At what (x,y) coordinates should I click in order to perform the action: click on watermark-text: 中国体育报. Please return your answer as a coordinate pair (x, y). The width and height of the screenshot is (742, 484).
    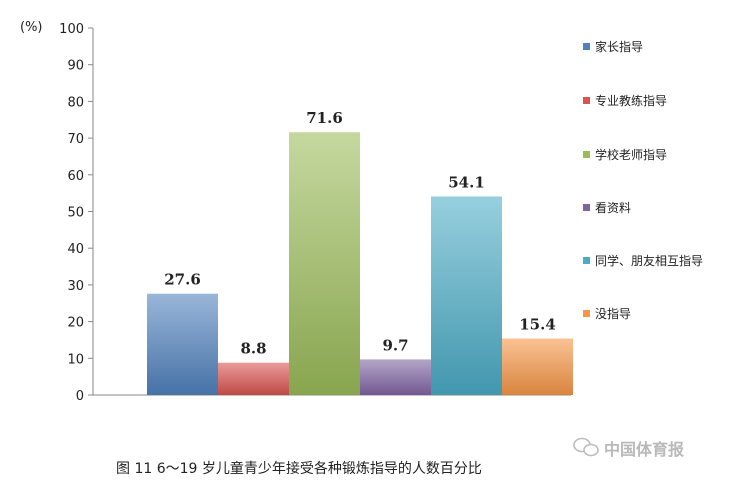
    Looking at the image, I should click on (644, 449).